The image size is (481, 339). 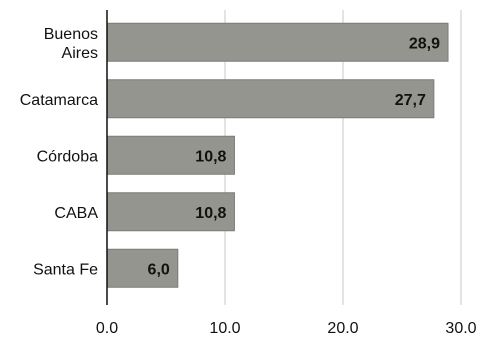 I want to click on category-label-3: CABA, so click(x=76, y=213).